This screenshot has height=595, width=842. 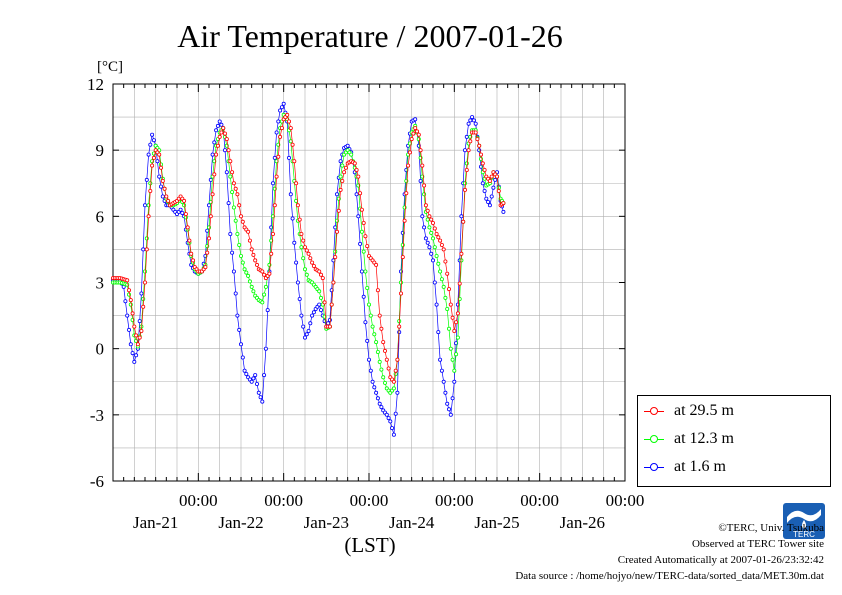 I want to click on x-tick-date-label: Jan-22, so click(x=240, y=522).